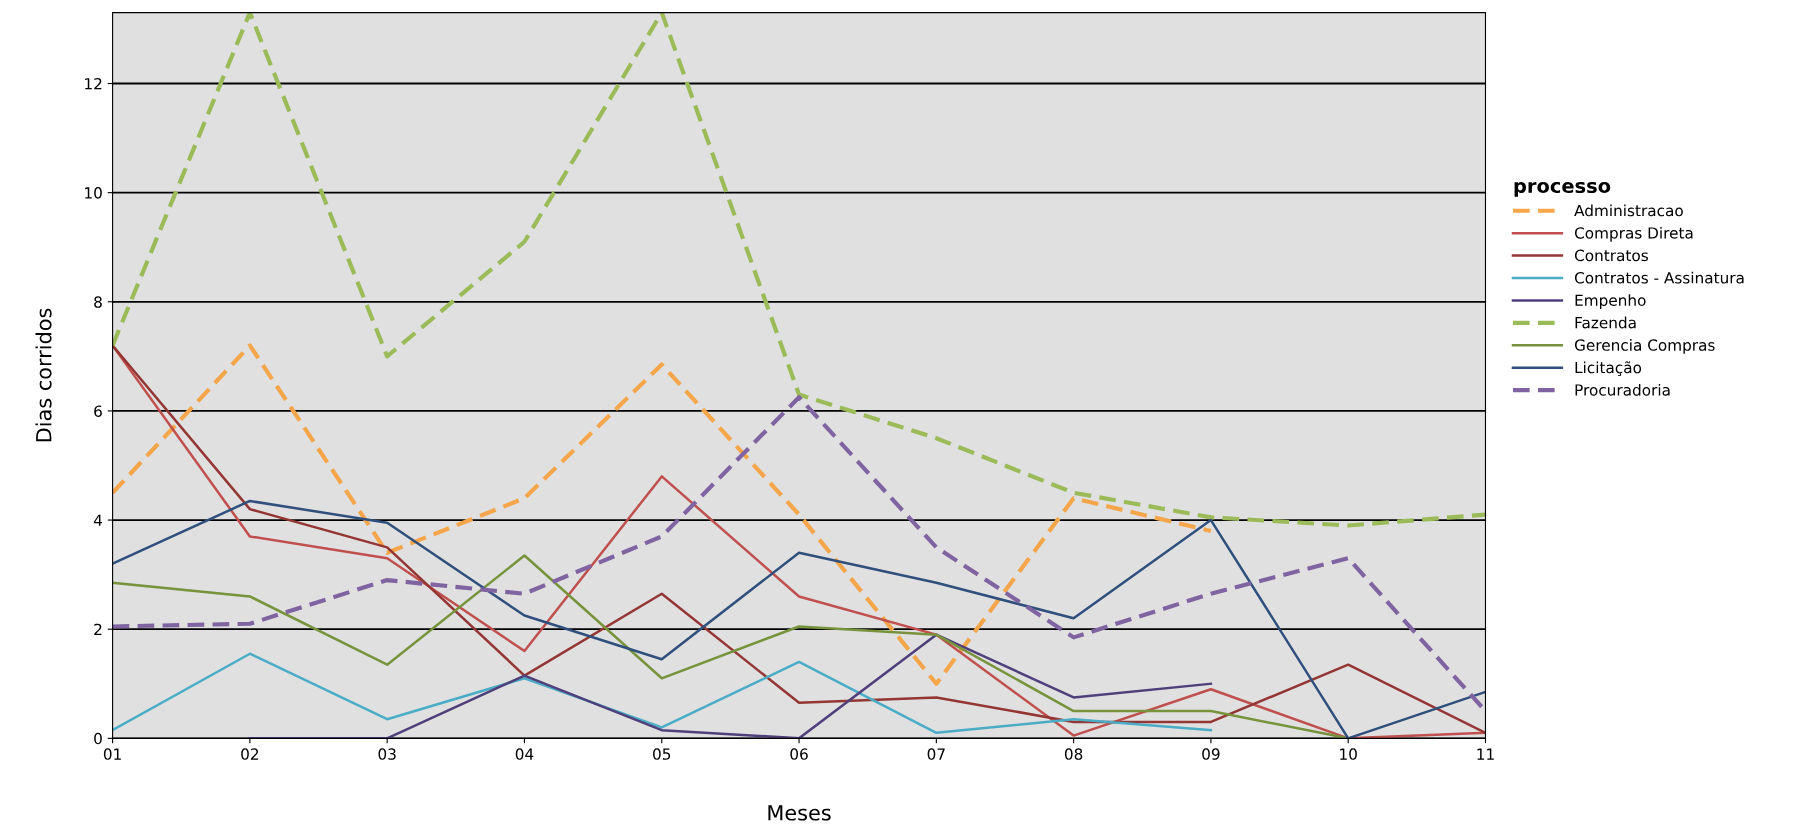 This screenshot has width=1816, height=839. Describe the element at coordinates (1622, 389) in the screenshot. I see `legend-label: Procuradoria` at that location.